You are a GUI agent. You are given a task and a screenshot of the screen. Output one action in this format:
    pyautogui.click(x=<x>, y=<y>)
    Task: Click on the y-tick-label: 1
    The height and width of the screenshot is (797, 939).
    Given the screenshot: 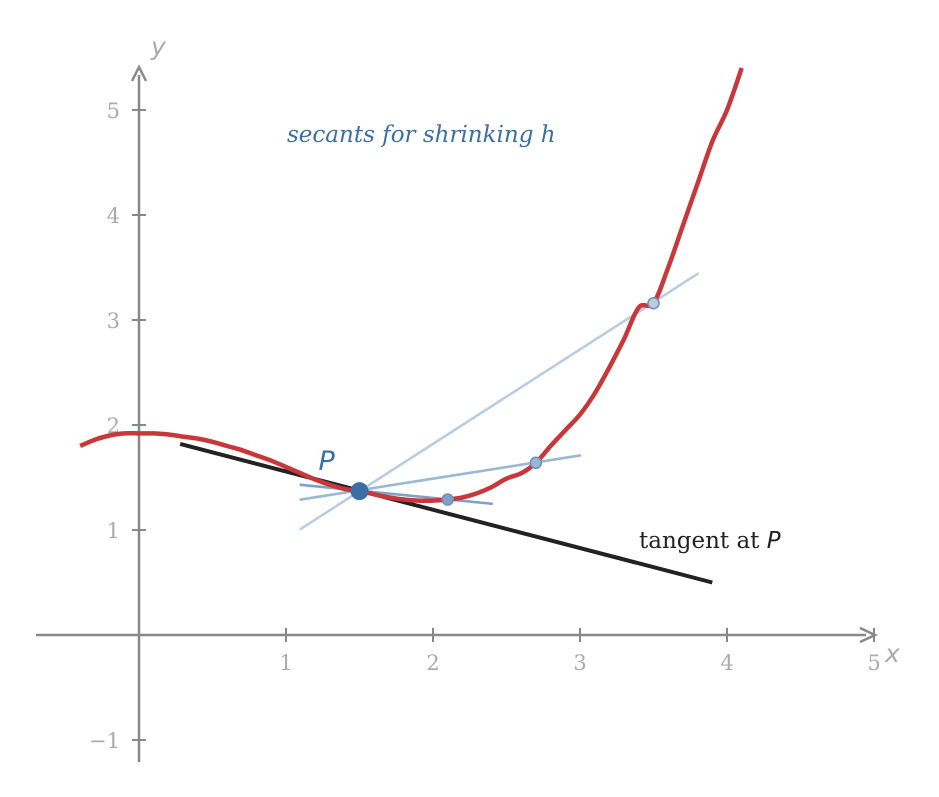 What is the action you would take?
    pyautogui.click(x=113, y=531)
    